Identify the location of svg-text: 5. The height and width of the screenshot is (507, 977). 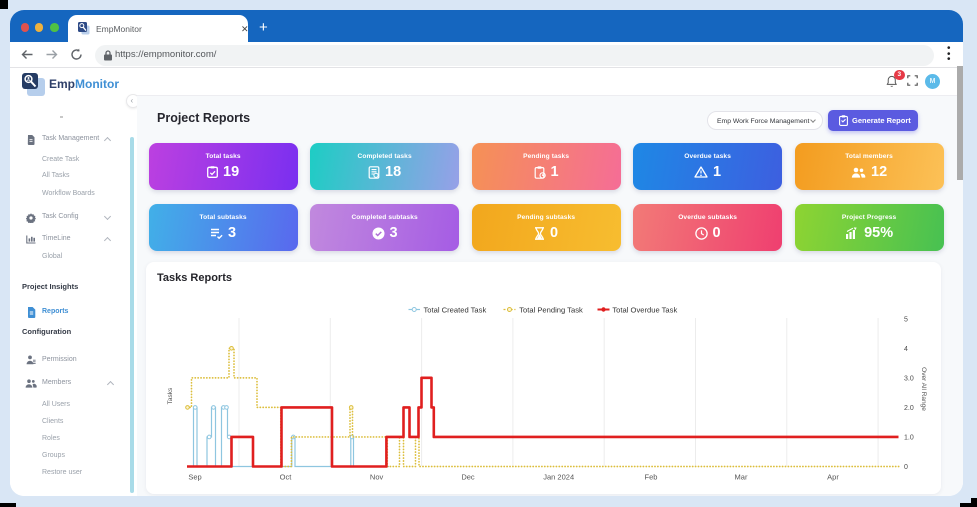
(906, 319).